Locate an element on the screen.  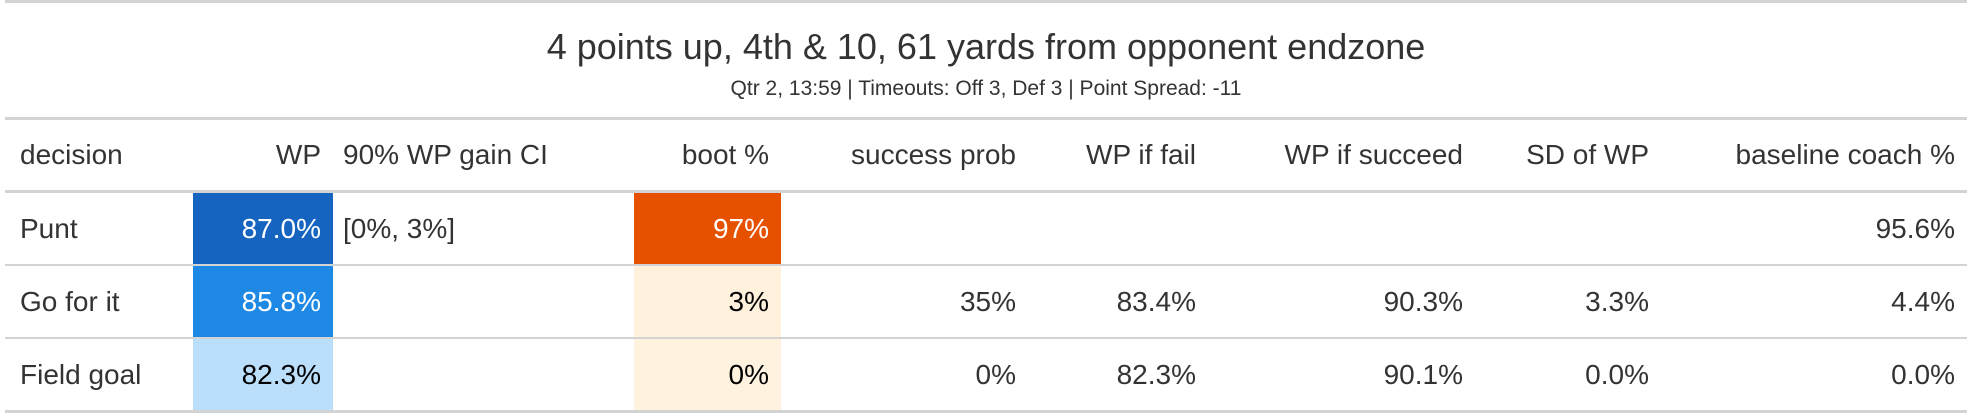
cell-ci: [0%, 3%] is located at coordinates (483, 228).